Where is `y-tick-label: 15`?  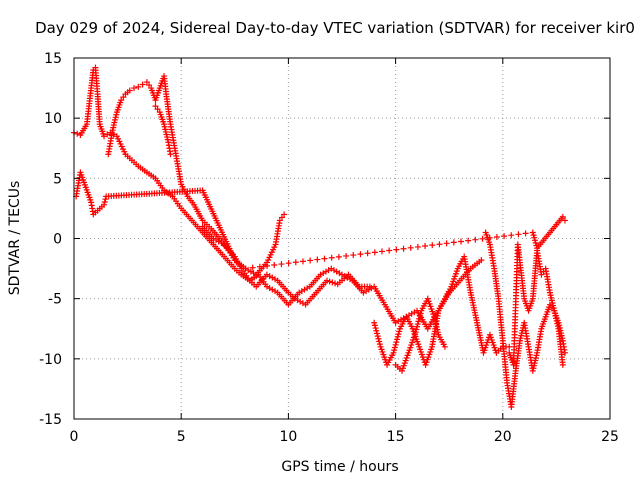 y-tick-label: 15 is located at coordinates (53, 59).